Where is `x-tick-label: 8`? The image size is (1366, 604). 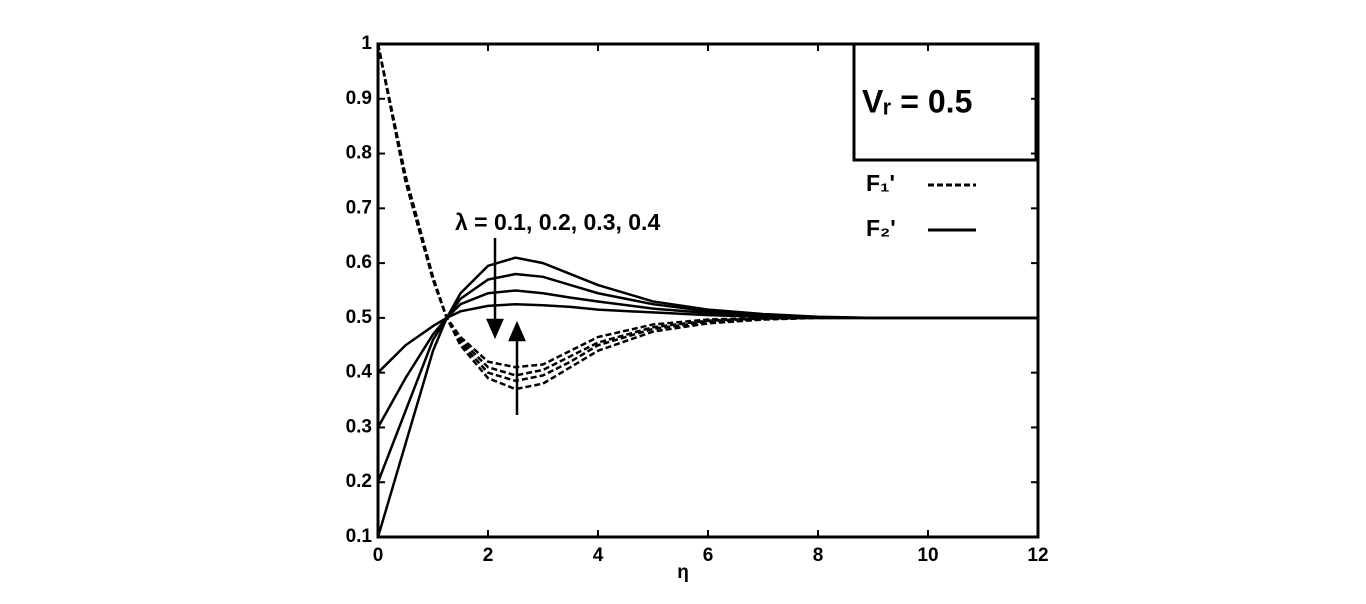 x-tick-label: 8 is located at coordinates (818, 555).